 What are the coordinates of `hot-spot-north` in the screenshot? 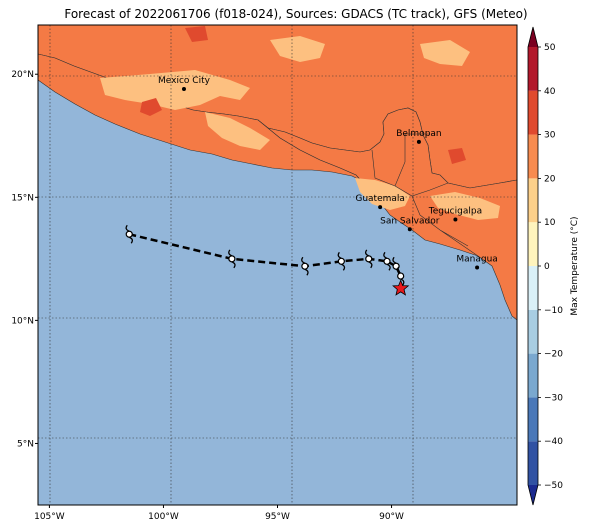 It's located at (196, 34).